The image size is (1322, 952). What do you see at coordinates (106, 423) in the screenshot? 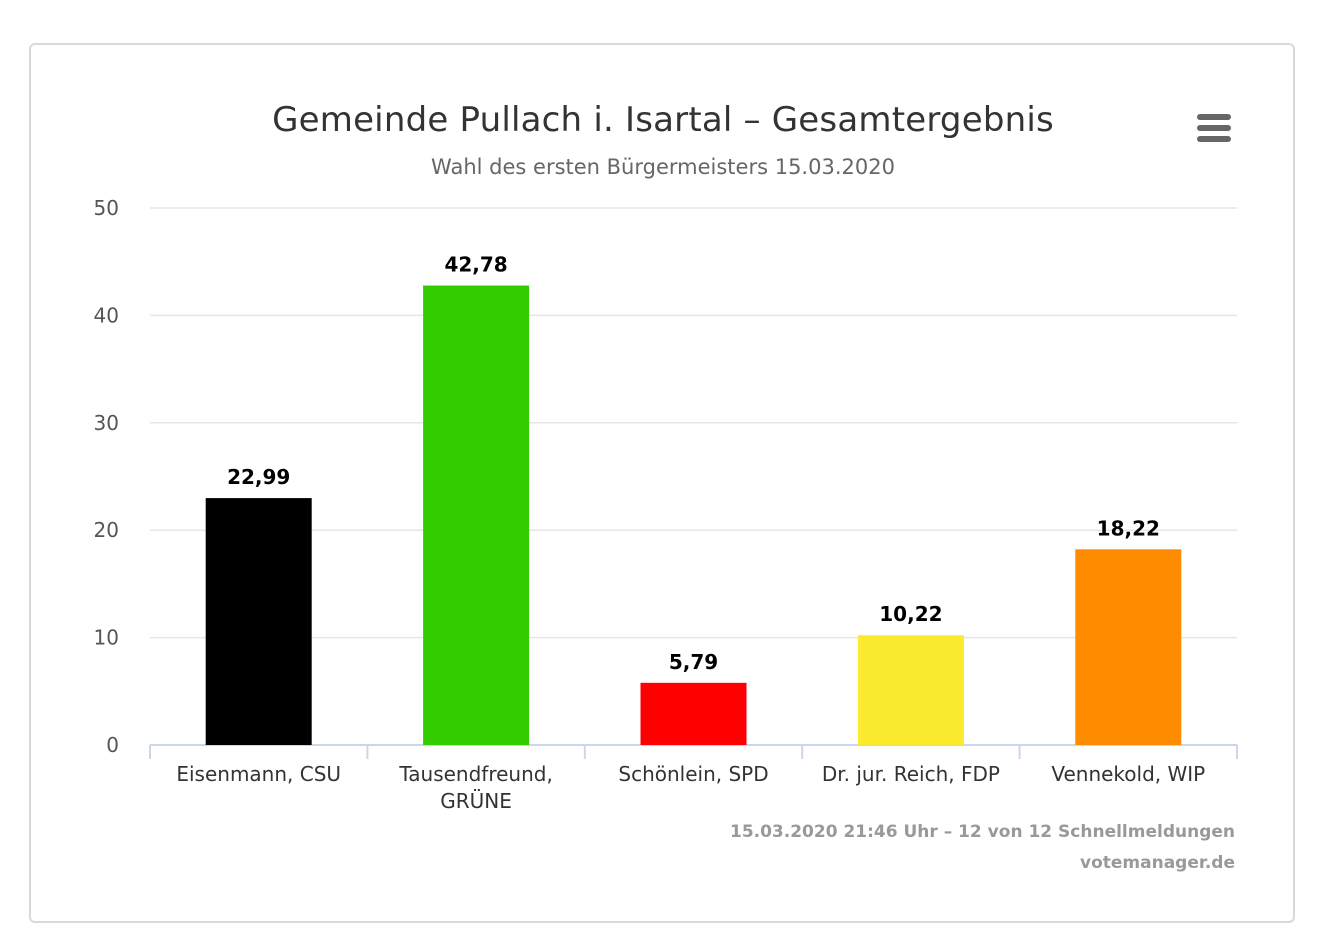
I see `y-tick-label: 30` at bounding box center [106, 423].